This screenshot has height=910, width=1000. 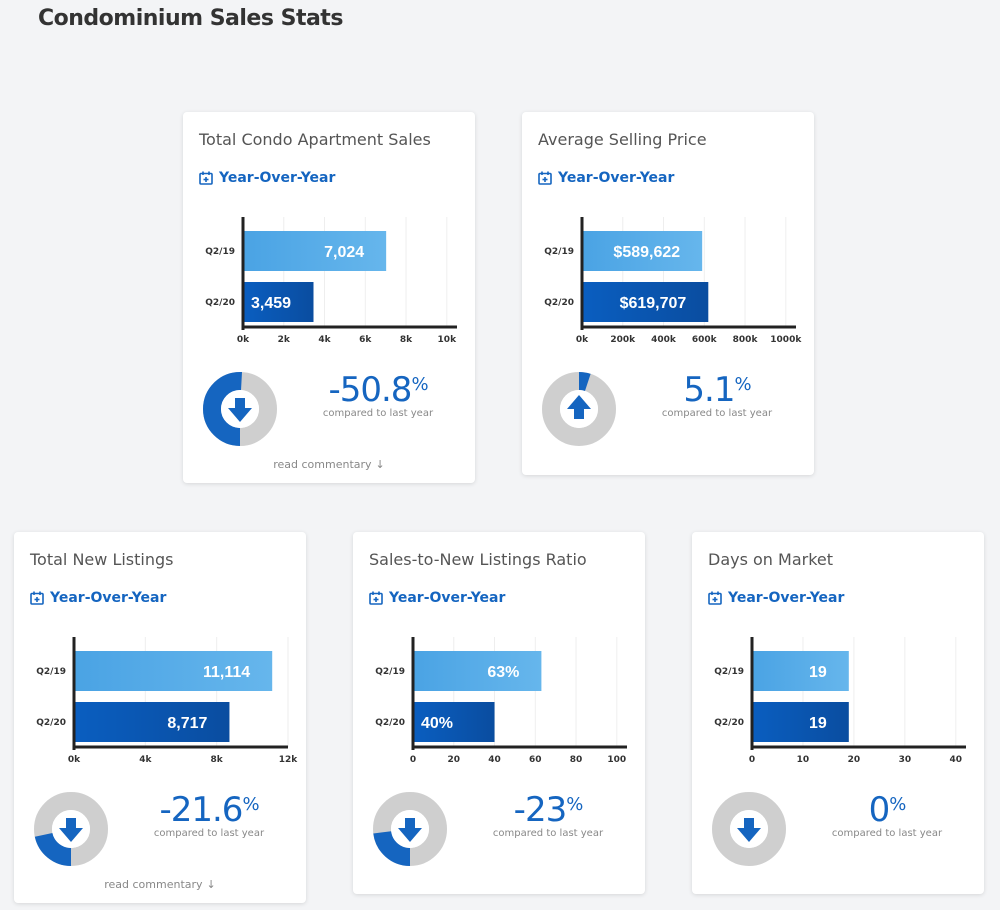 I want to click on bar-value-label: 8,717, so click(x=187, y=723).